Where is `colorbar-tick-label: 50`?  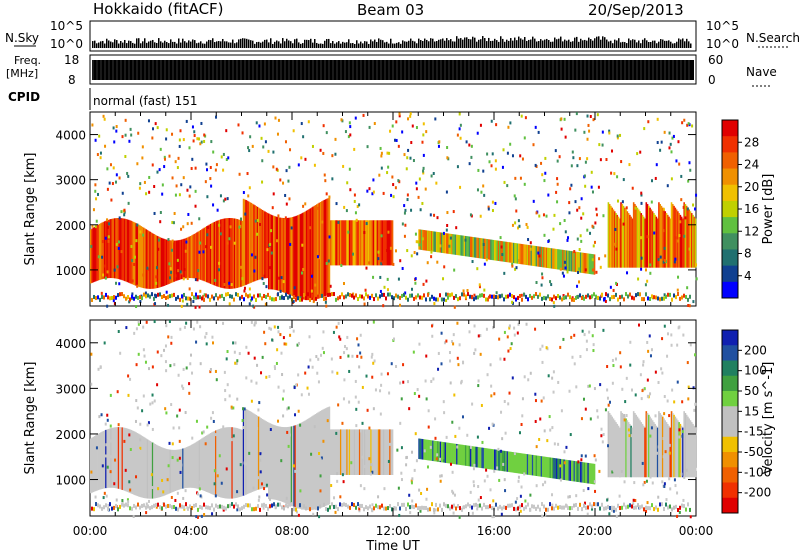
colorbar-tick-label: 50 is located at coordinates (751, 391).